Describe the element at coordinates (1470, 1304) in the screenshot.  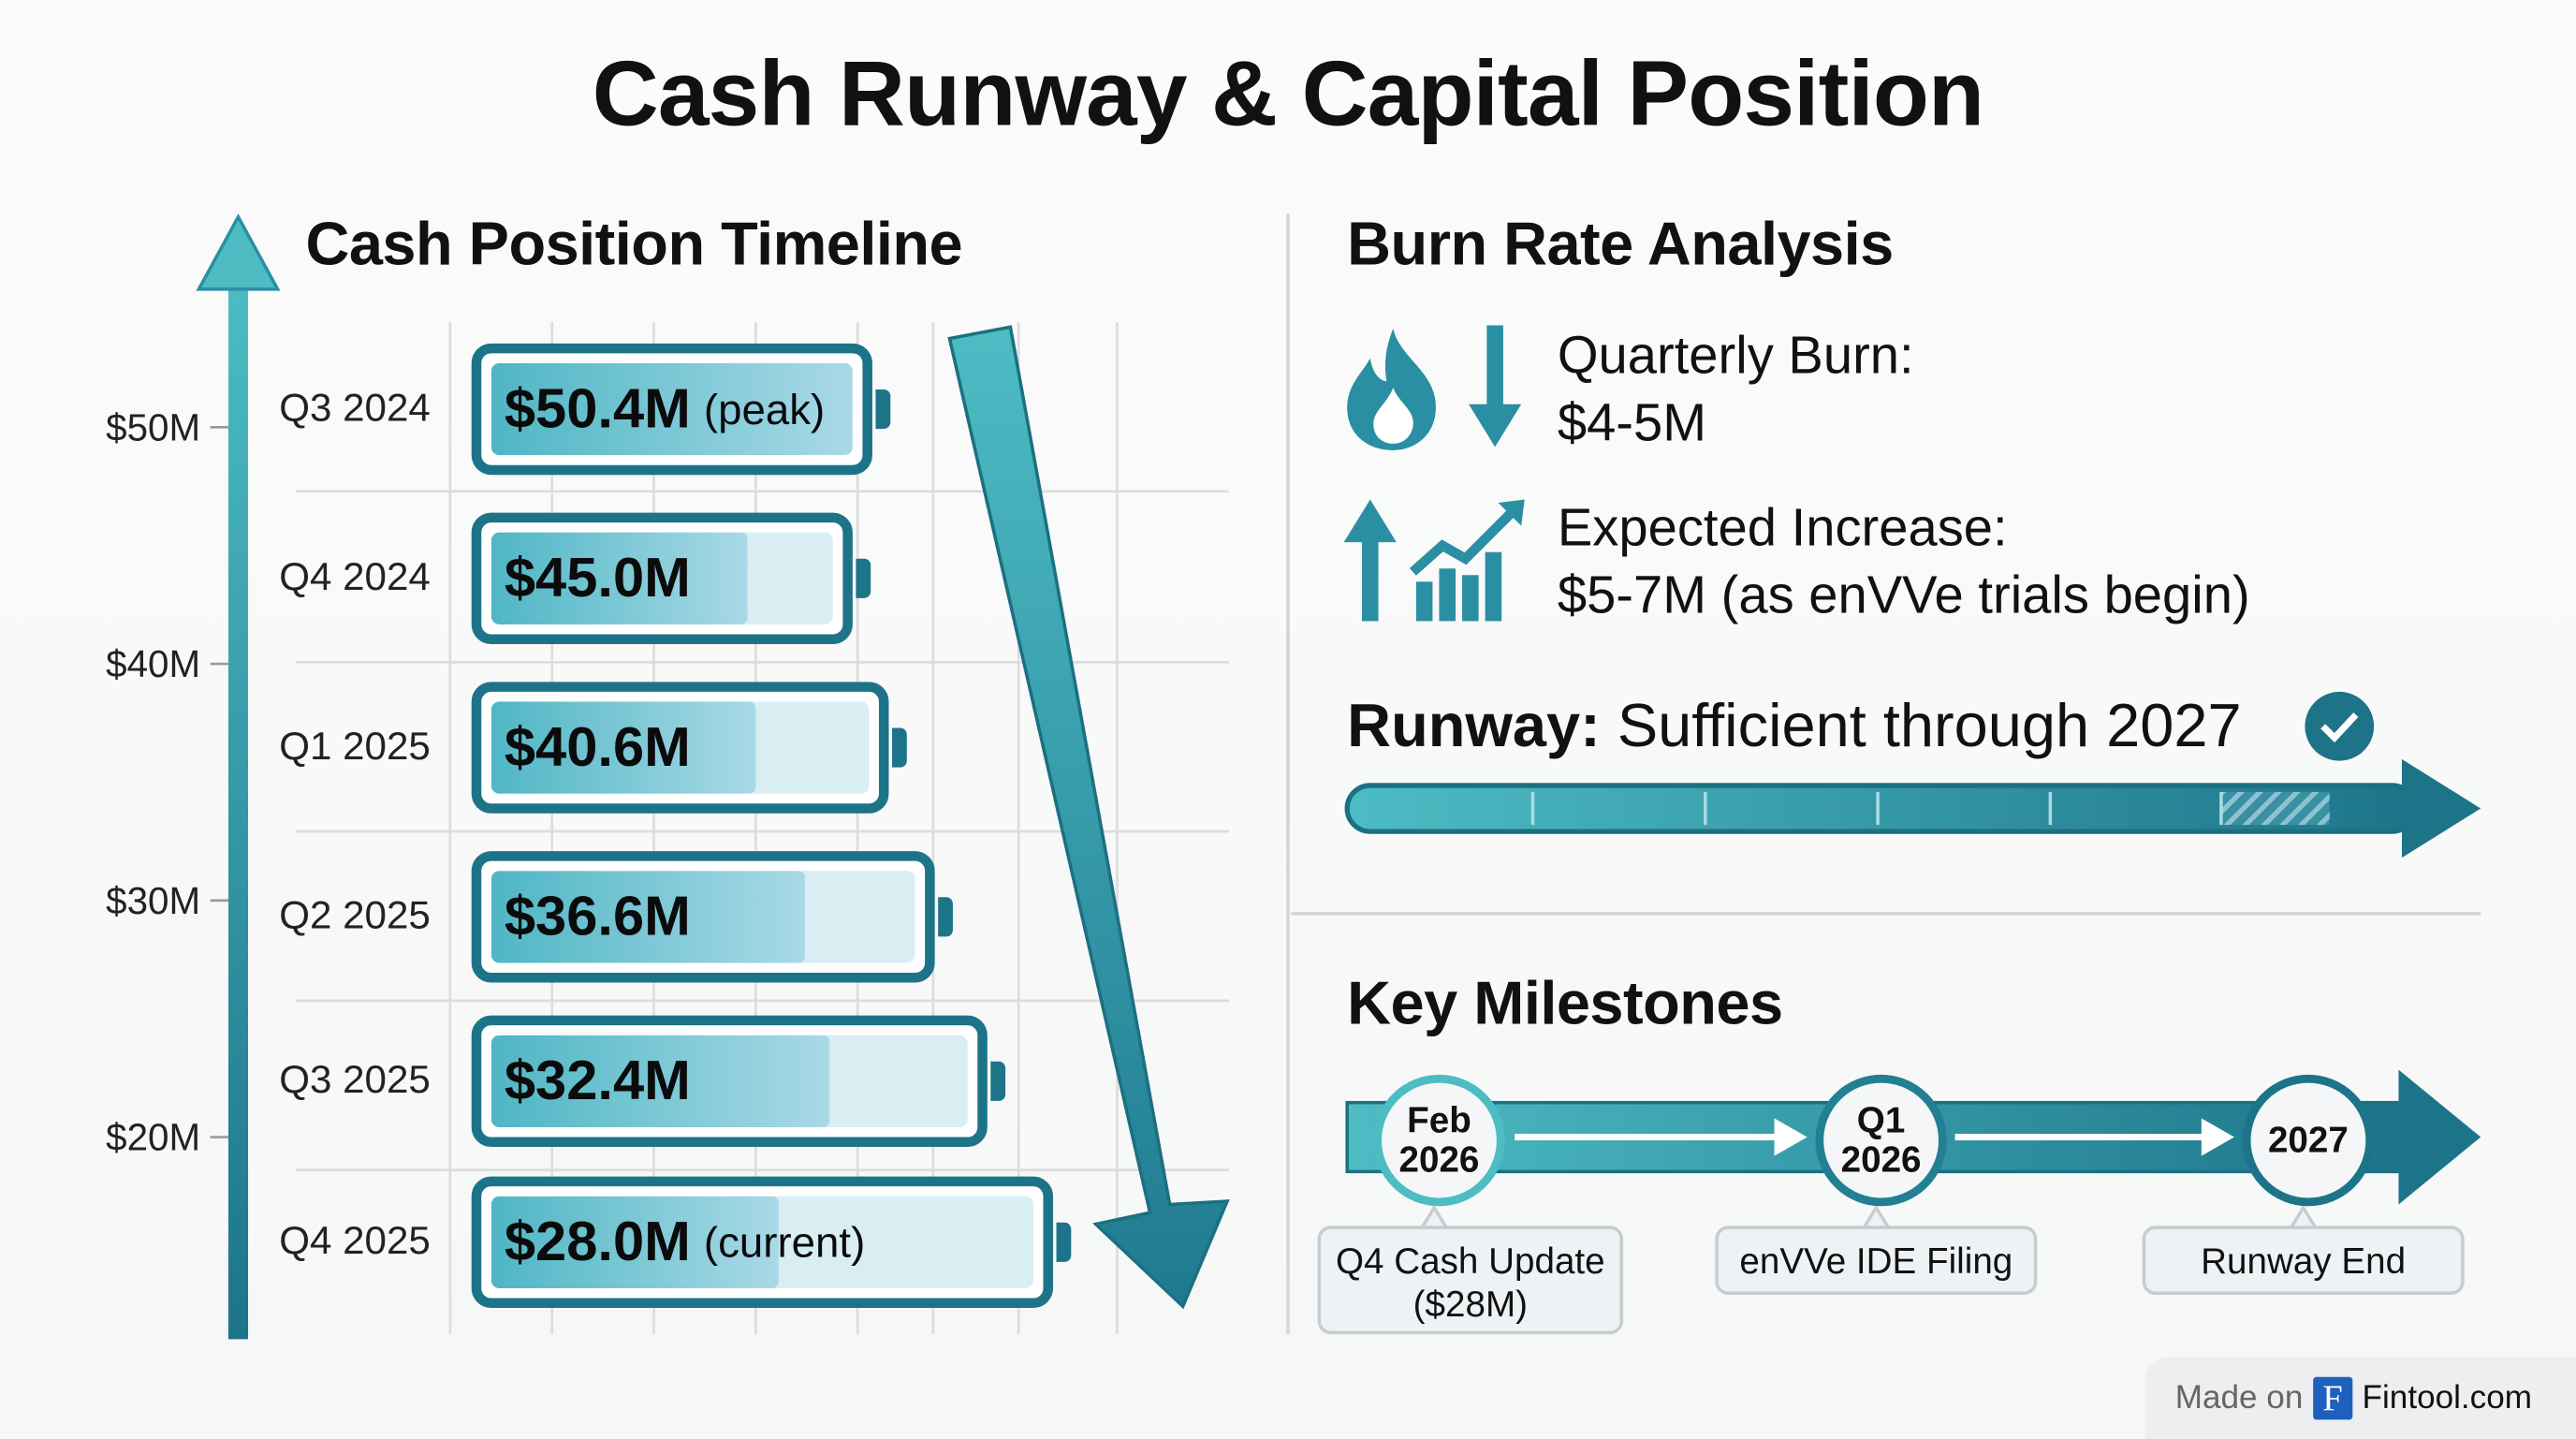
I see `label-line: ($28M)` at that location.